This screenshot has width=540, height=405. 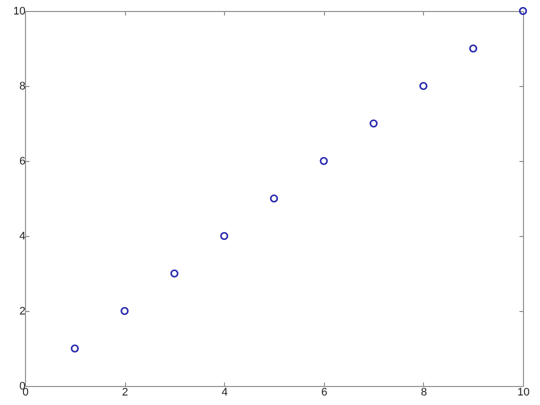 What do you see at coordinates (125, 392) in the screenshot?
I see `x-tick-label: 2` at bounding box center [125, 392].